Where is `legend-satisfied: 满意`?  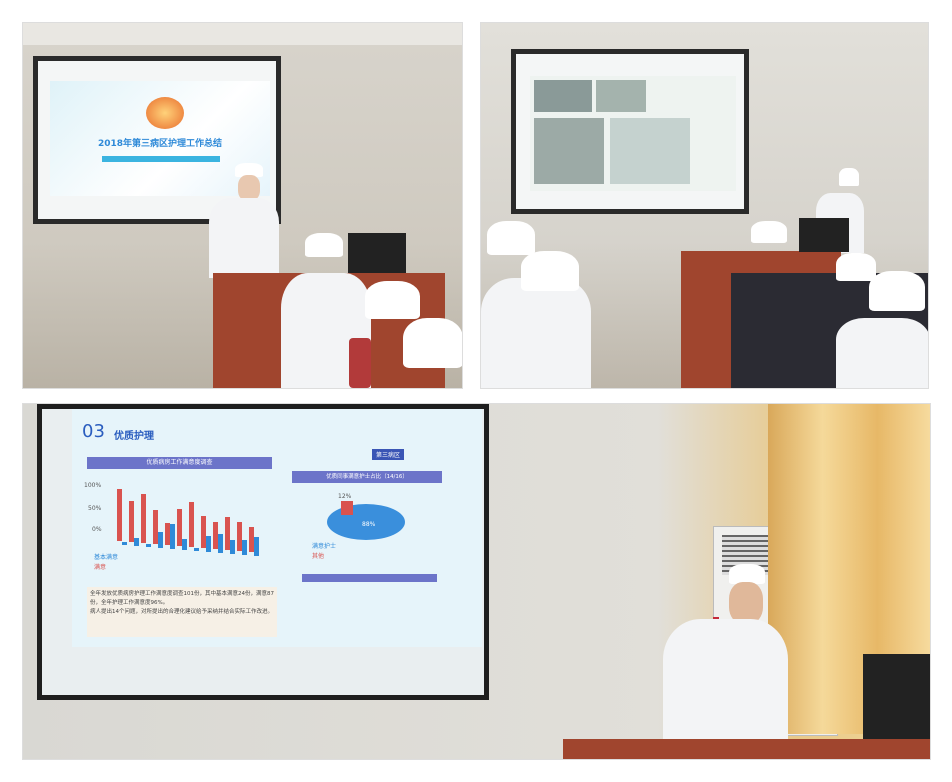
legend-satisfied: 满意 is located at coordinates (100, 567).